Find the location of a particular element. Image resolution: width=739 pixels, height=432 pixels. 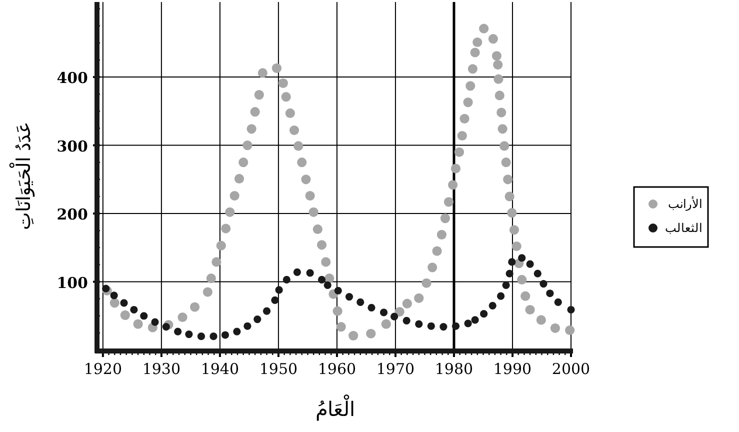

x-tick-label: 1930 is located at coordinates (161, 369).